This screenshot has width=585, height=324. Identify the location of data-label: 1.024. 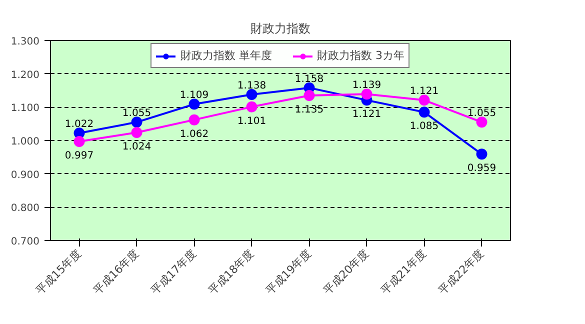
(137, 147).